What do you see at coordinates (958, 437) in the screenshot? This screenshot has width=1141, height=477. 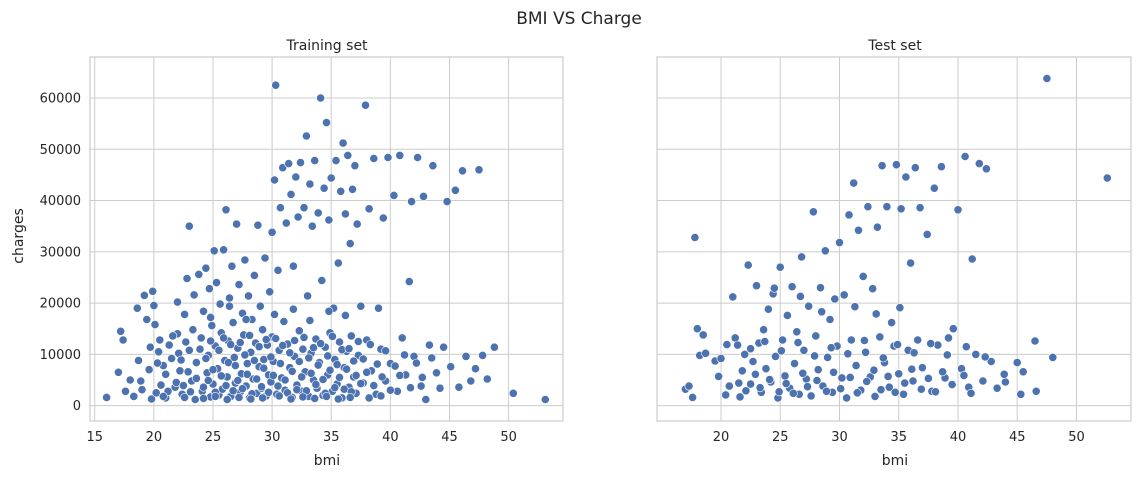 I see `x-tick-label: 40` at bounding box center [958, 437].